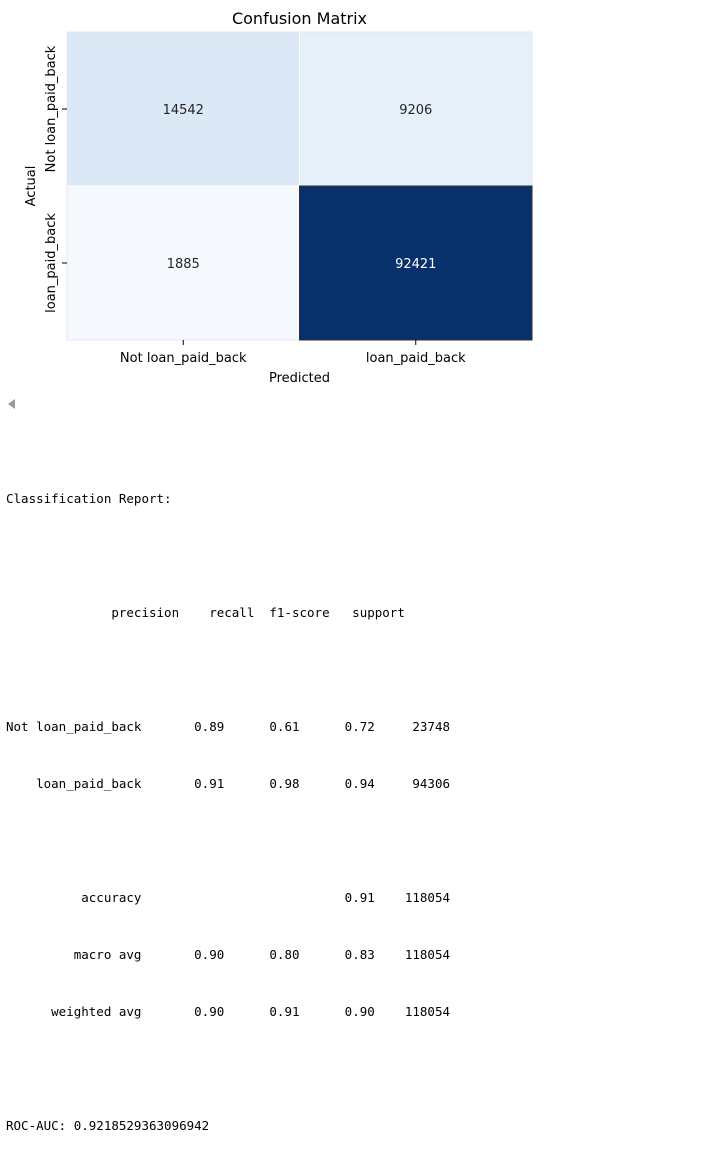 Image resolution: width=704 pixels, height=1154 pixels. Describe the element at coordinates (89, 498) in the screenshot. I see `report-heading: Classification Report:` at that location.